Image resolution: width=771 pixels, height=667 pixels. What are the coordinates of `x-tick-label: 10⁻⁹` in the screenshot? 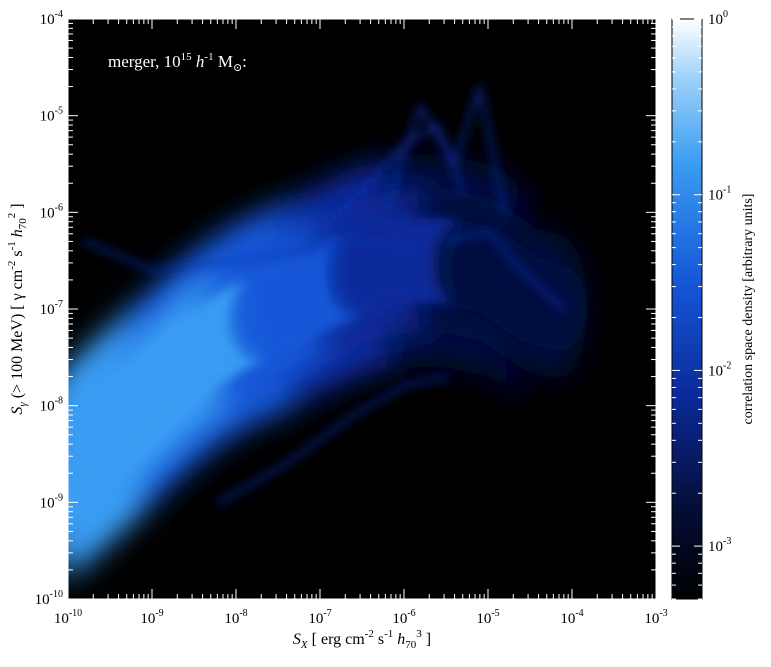 It's located at (151, 617).